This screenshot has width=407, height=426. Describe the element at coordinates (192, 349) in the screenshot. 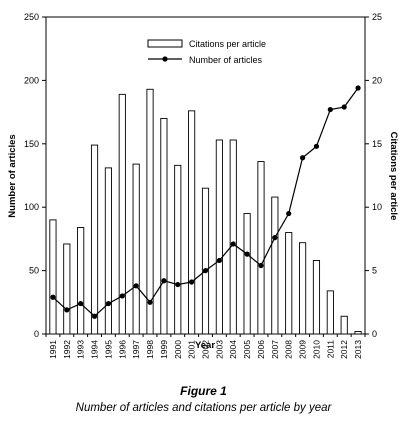

I see `x-tick-label: 2001` at that location.